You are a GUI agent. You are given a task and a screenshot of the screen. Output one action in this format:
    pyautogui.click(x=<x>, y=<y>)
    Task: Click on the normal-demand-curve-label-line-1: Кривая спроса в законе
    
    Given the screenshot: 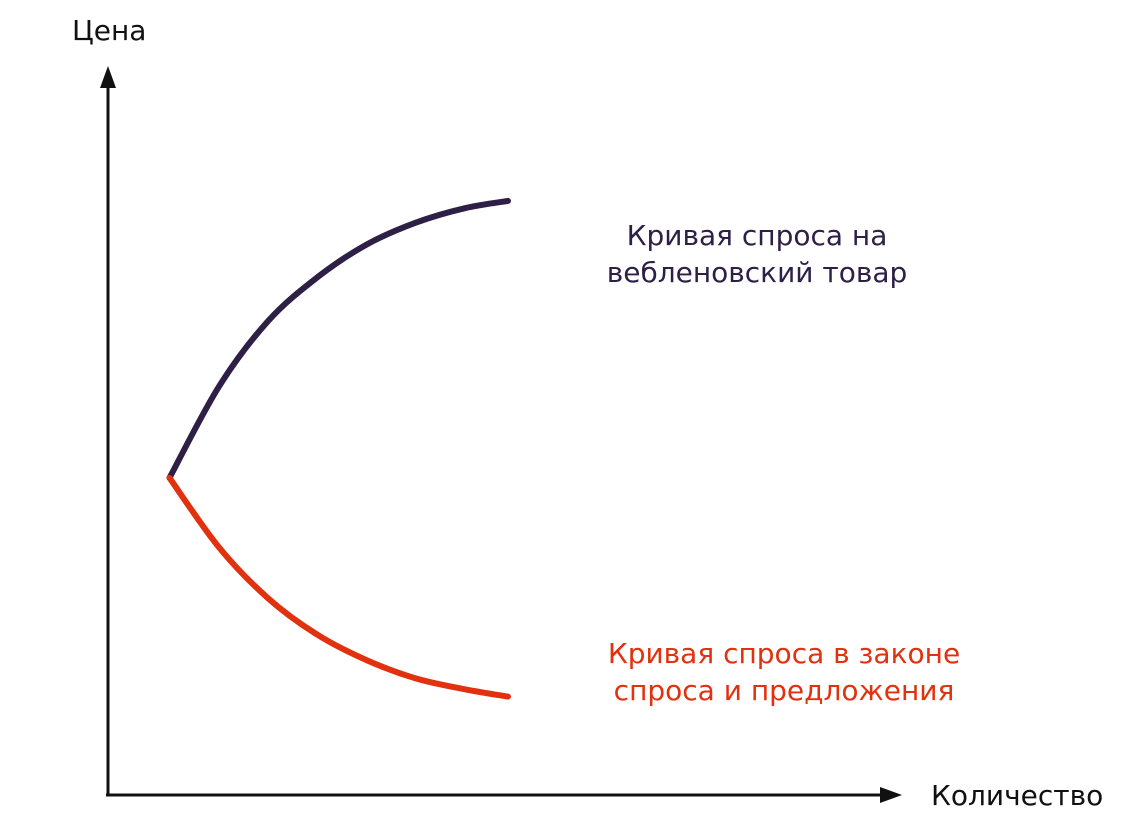 What is the action you would take?
    pyautogui.click(x=784, y=653)
    